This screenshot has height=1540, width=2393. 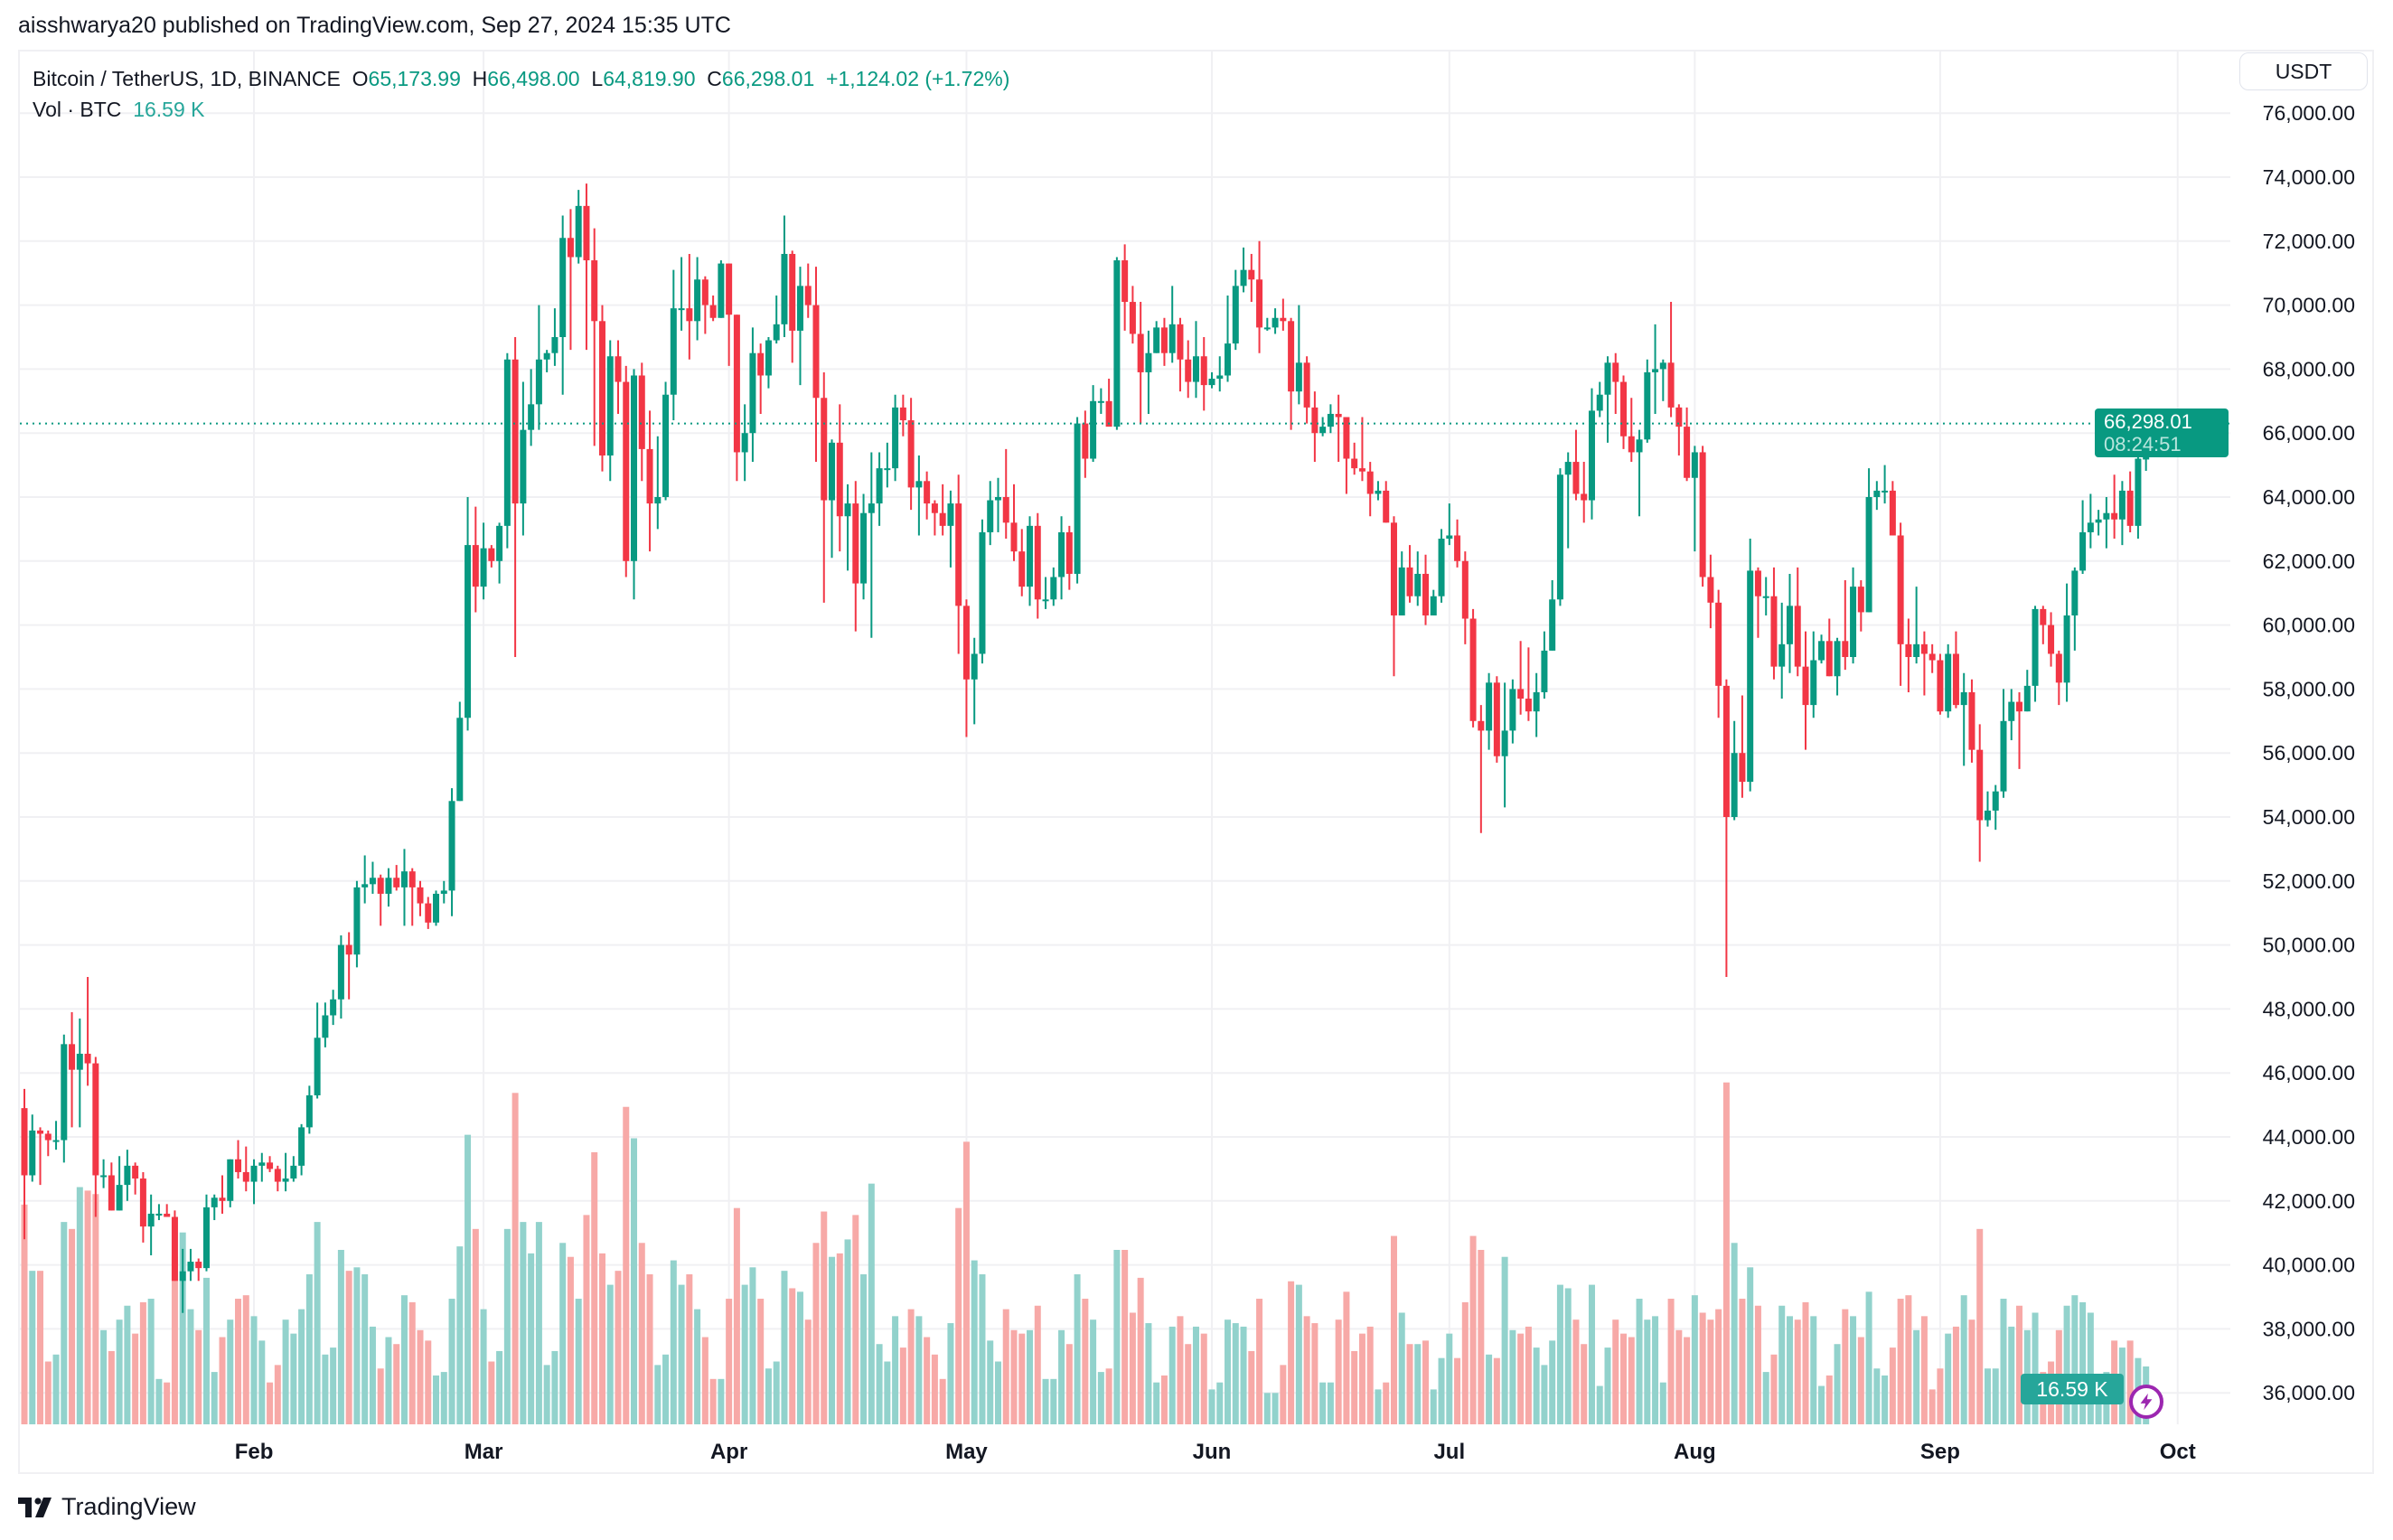 I want to click on price-tick-label: 76,000.00, so click(x=2309, y=113).